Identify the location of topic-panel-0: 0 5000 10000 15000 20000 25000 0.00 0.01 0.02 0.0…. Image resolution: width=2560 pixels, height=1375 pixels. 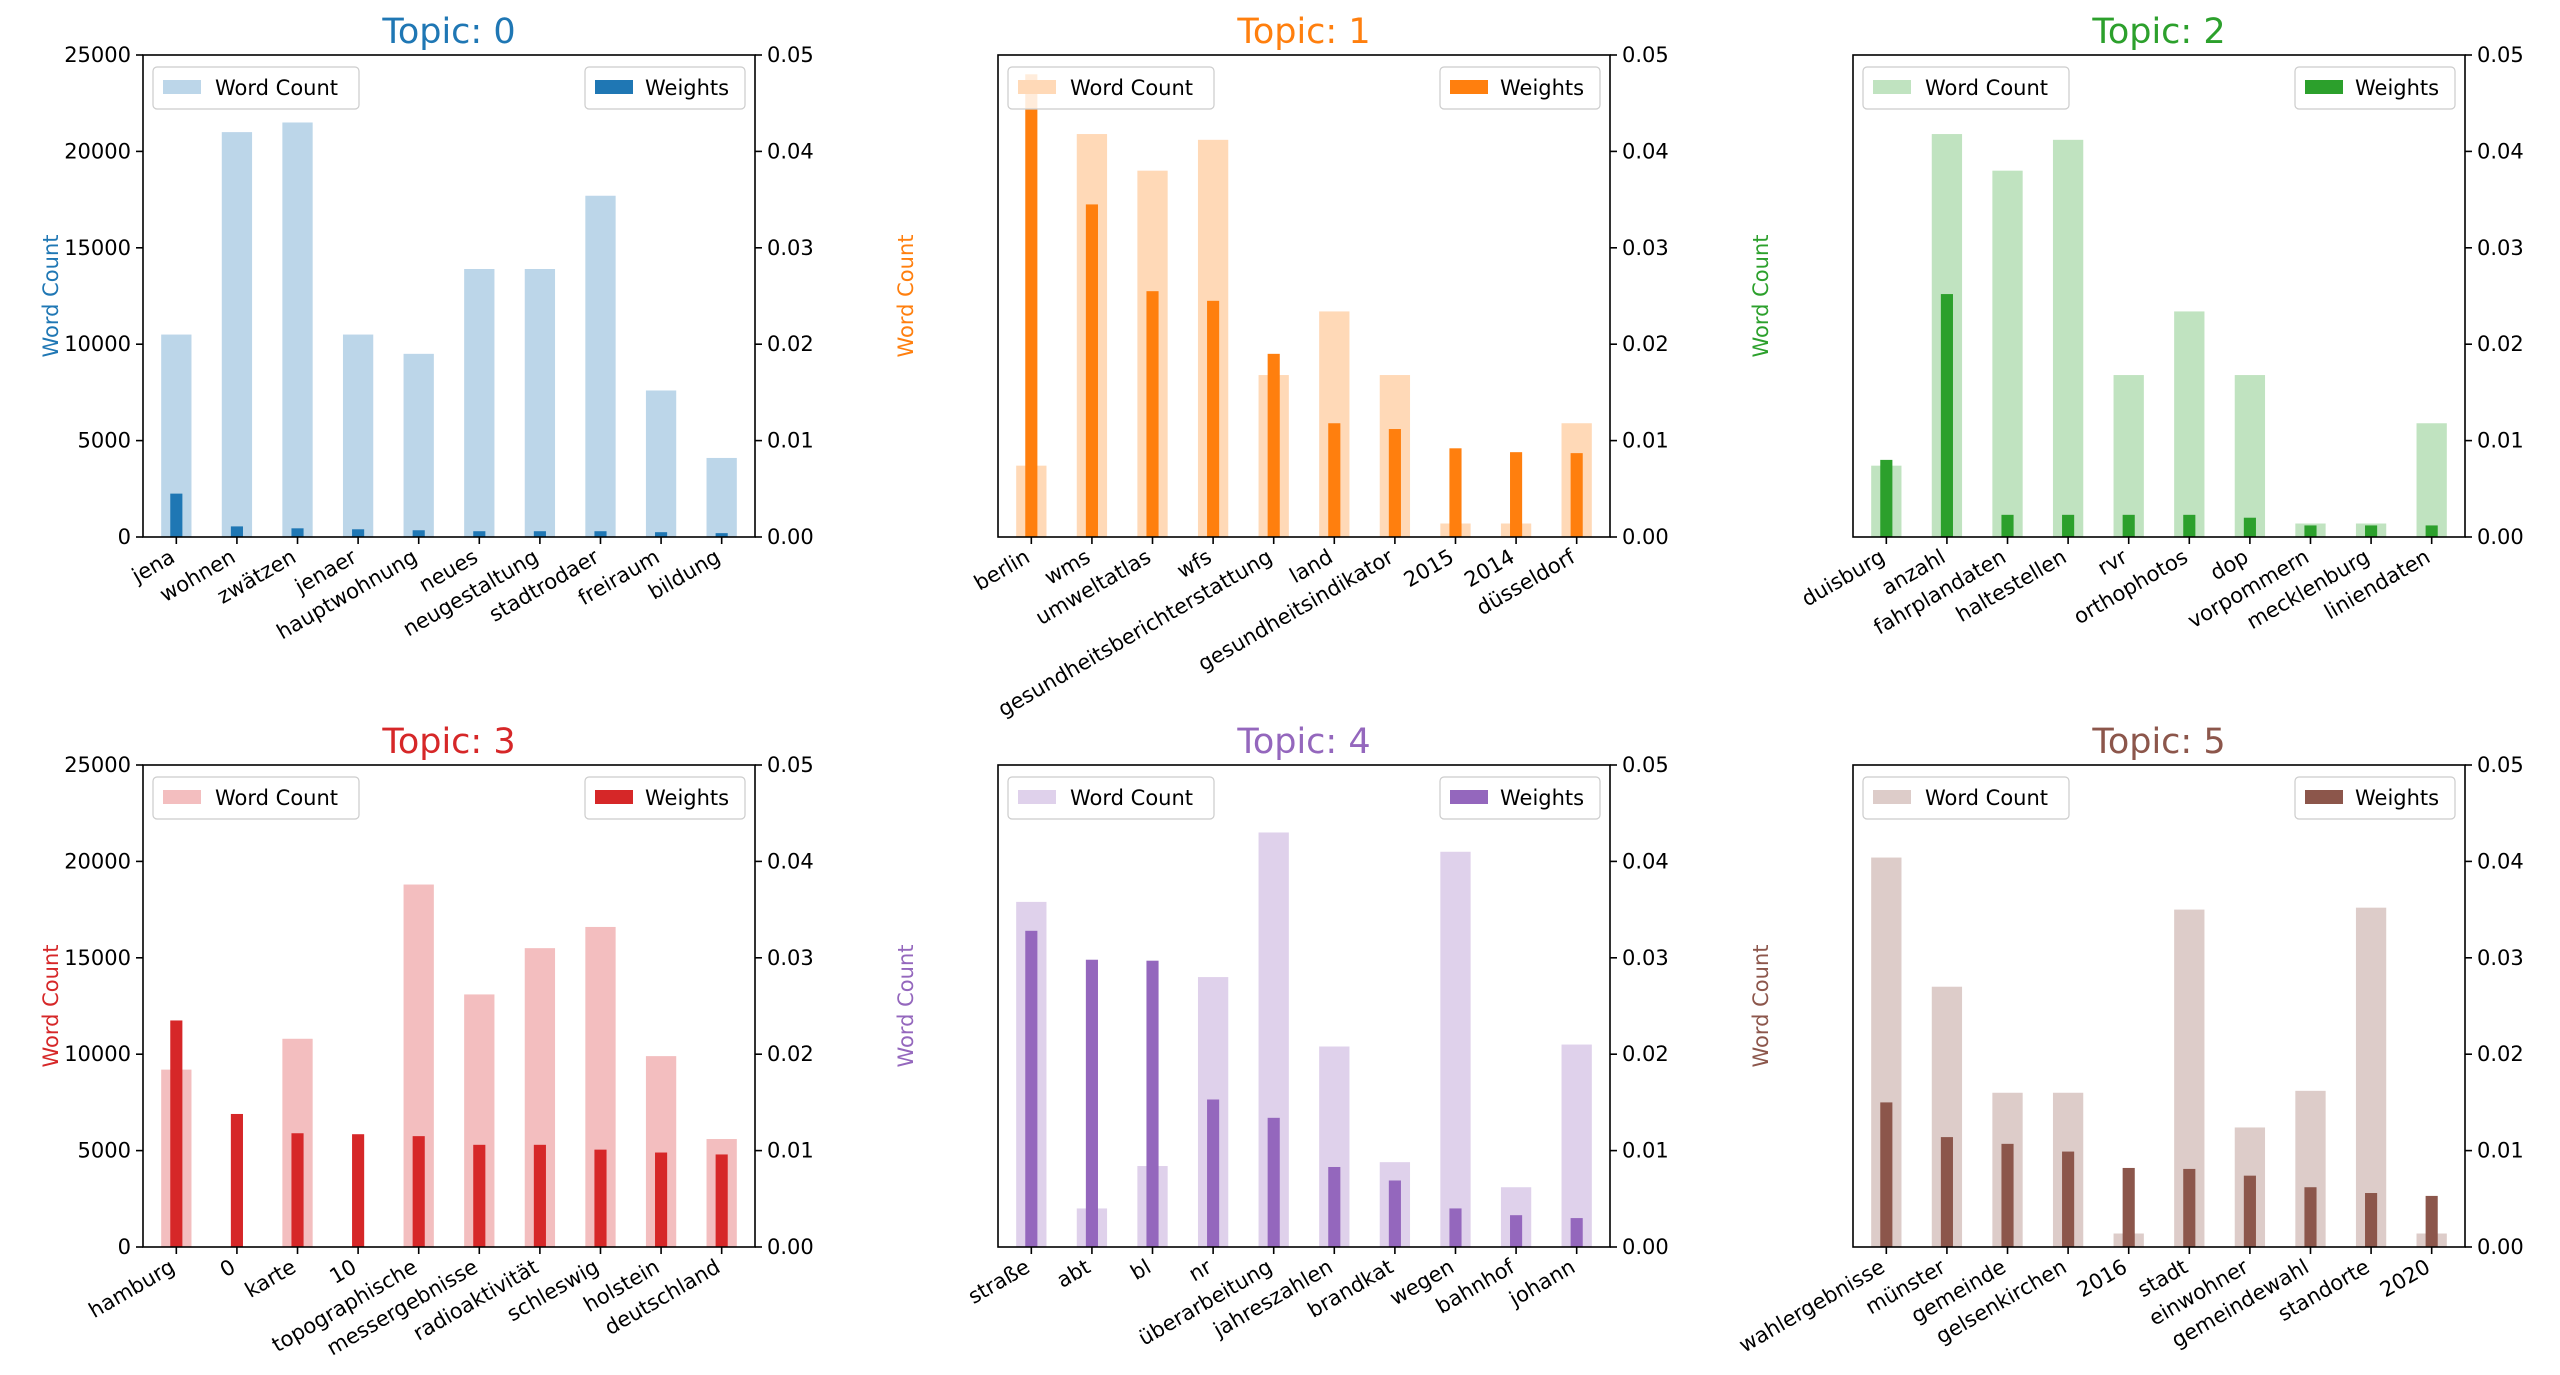
(426, 328).